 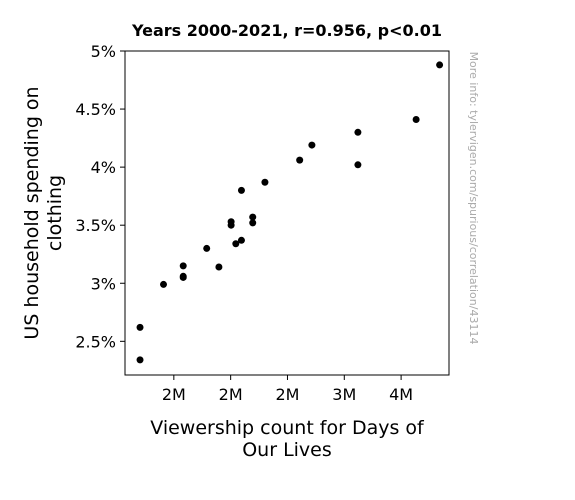 What do you see at coordinates (401, 394) in the screenshot?
I see `x-tick-label: 4M` at bounding box center [401, 394].